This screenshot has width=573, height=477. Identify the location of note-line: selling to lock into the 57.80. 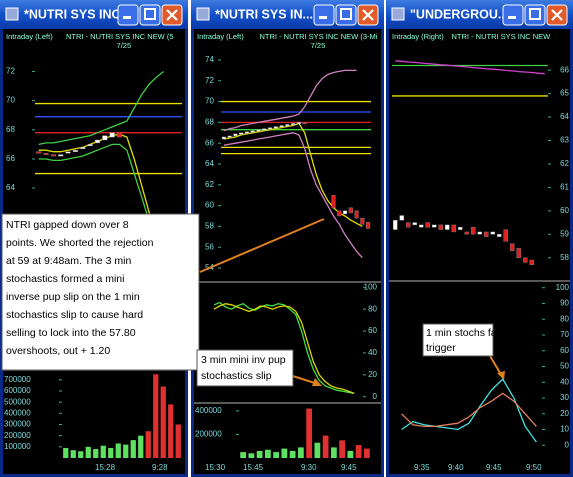
(71, 333).